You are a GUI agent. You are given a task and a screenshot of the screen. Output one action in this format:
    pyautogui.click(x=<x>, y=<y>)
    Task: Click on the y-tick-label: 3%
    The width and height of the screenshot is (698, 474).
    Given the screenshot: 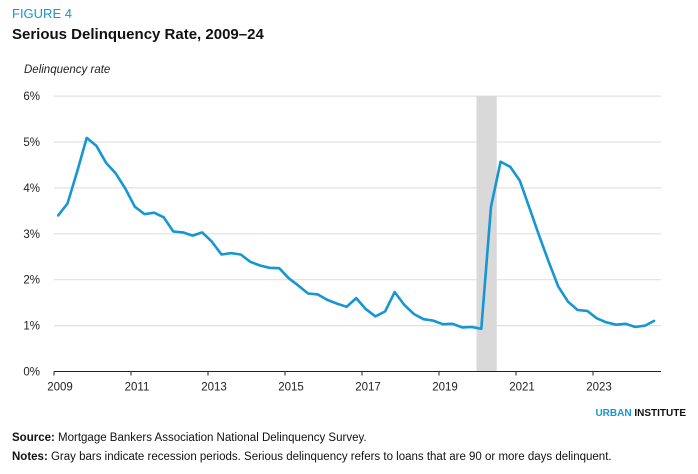 What is the action you would take?
    pyautogui.click(x=31, y=235)
    